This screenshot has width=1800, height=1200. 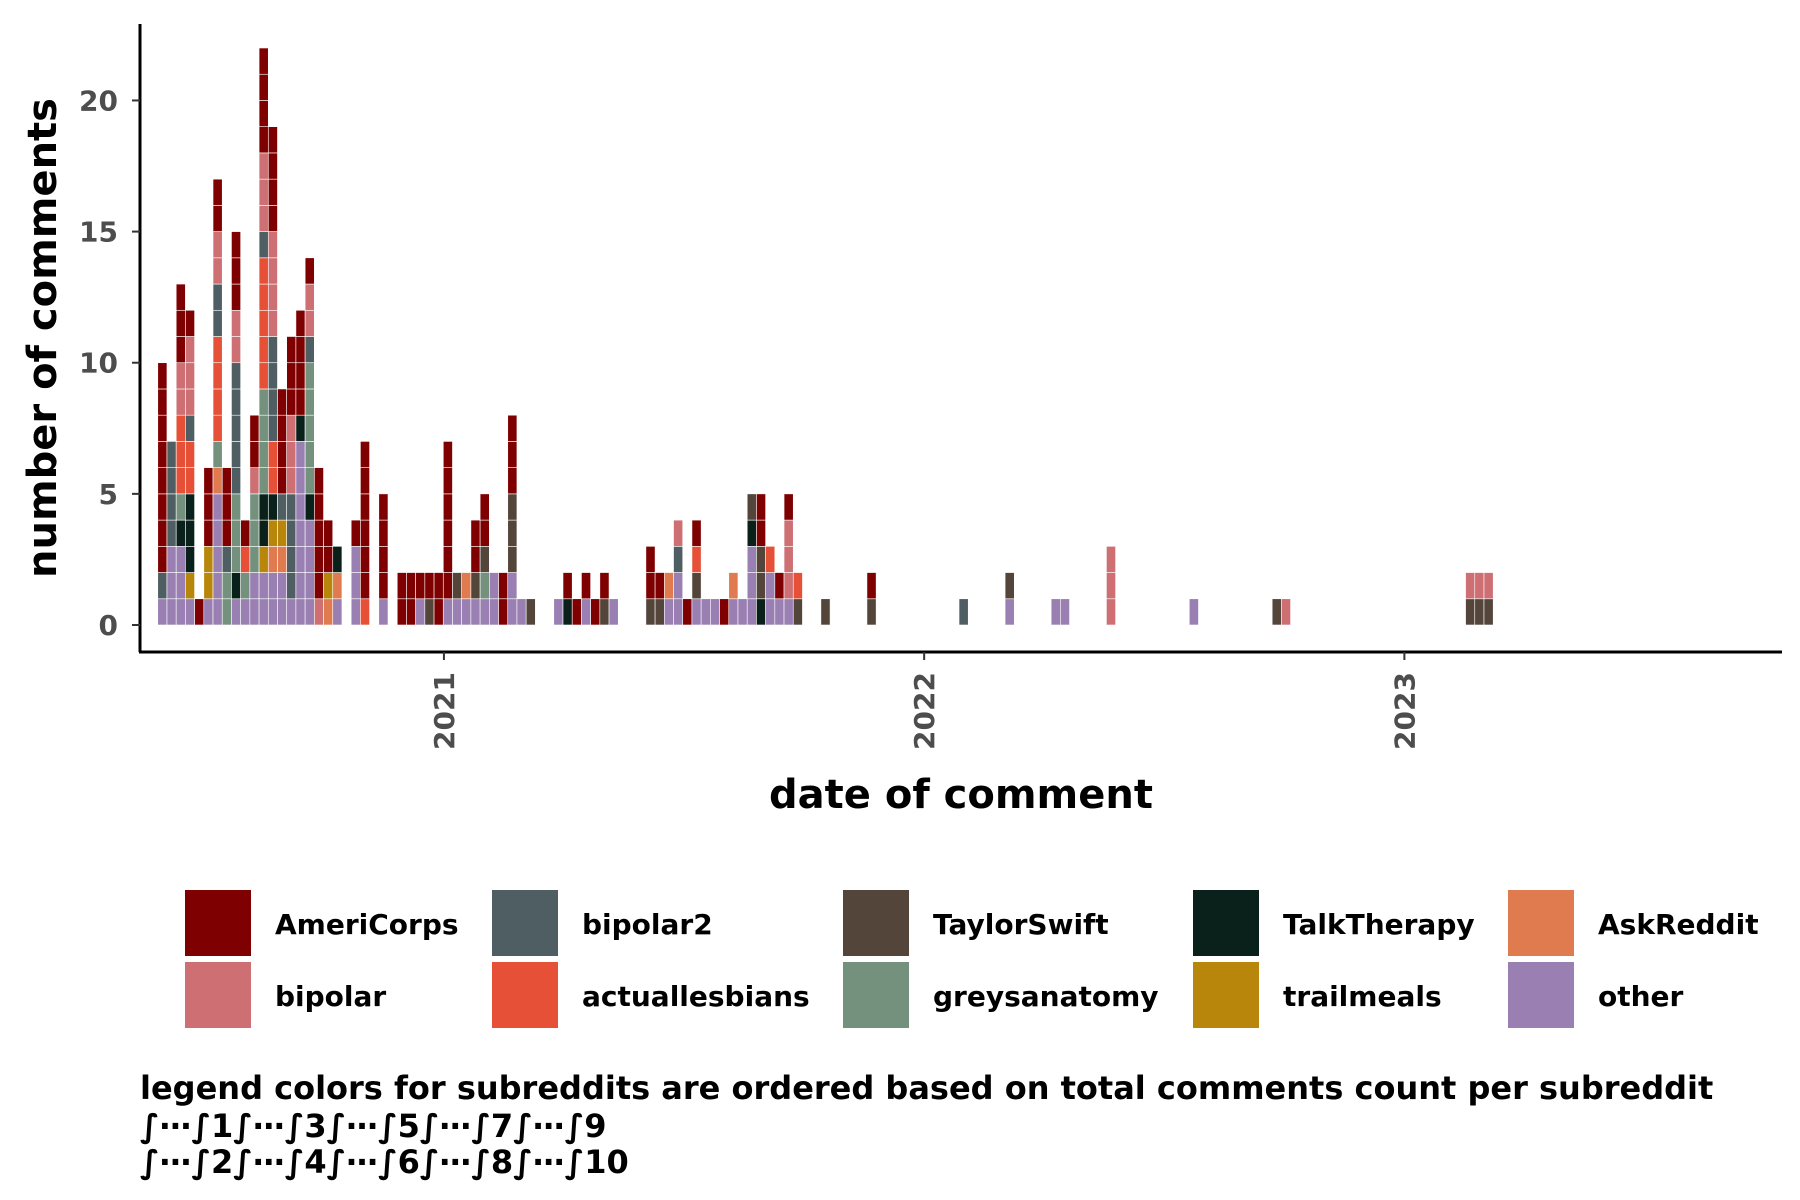 What do you see at coordinates (109, 363) in the screenshot?
I see `y-ticks: 0 5 10 15 20` at bounding box center [109, 363].